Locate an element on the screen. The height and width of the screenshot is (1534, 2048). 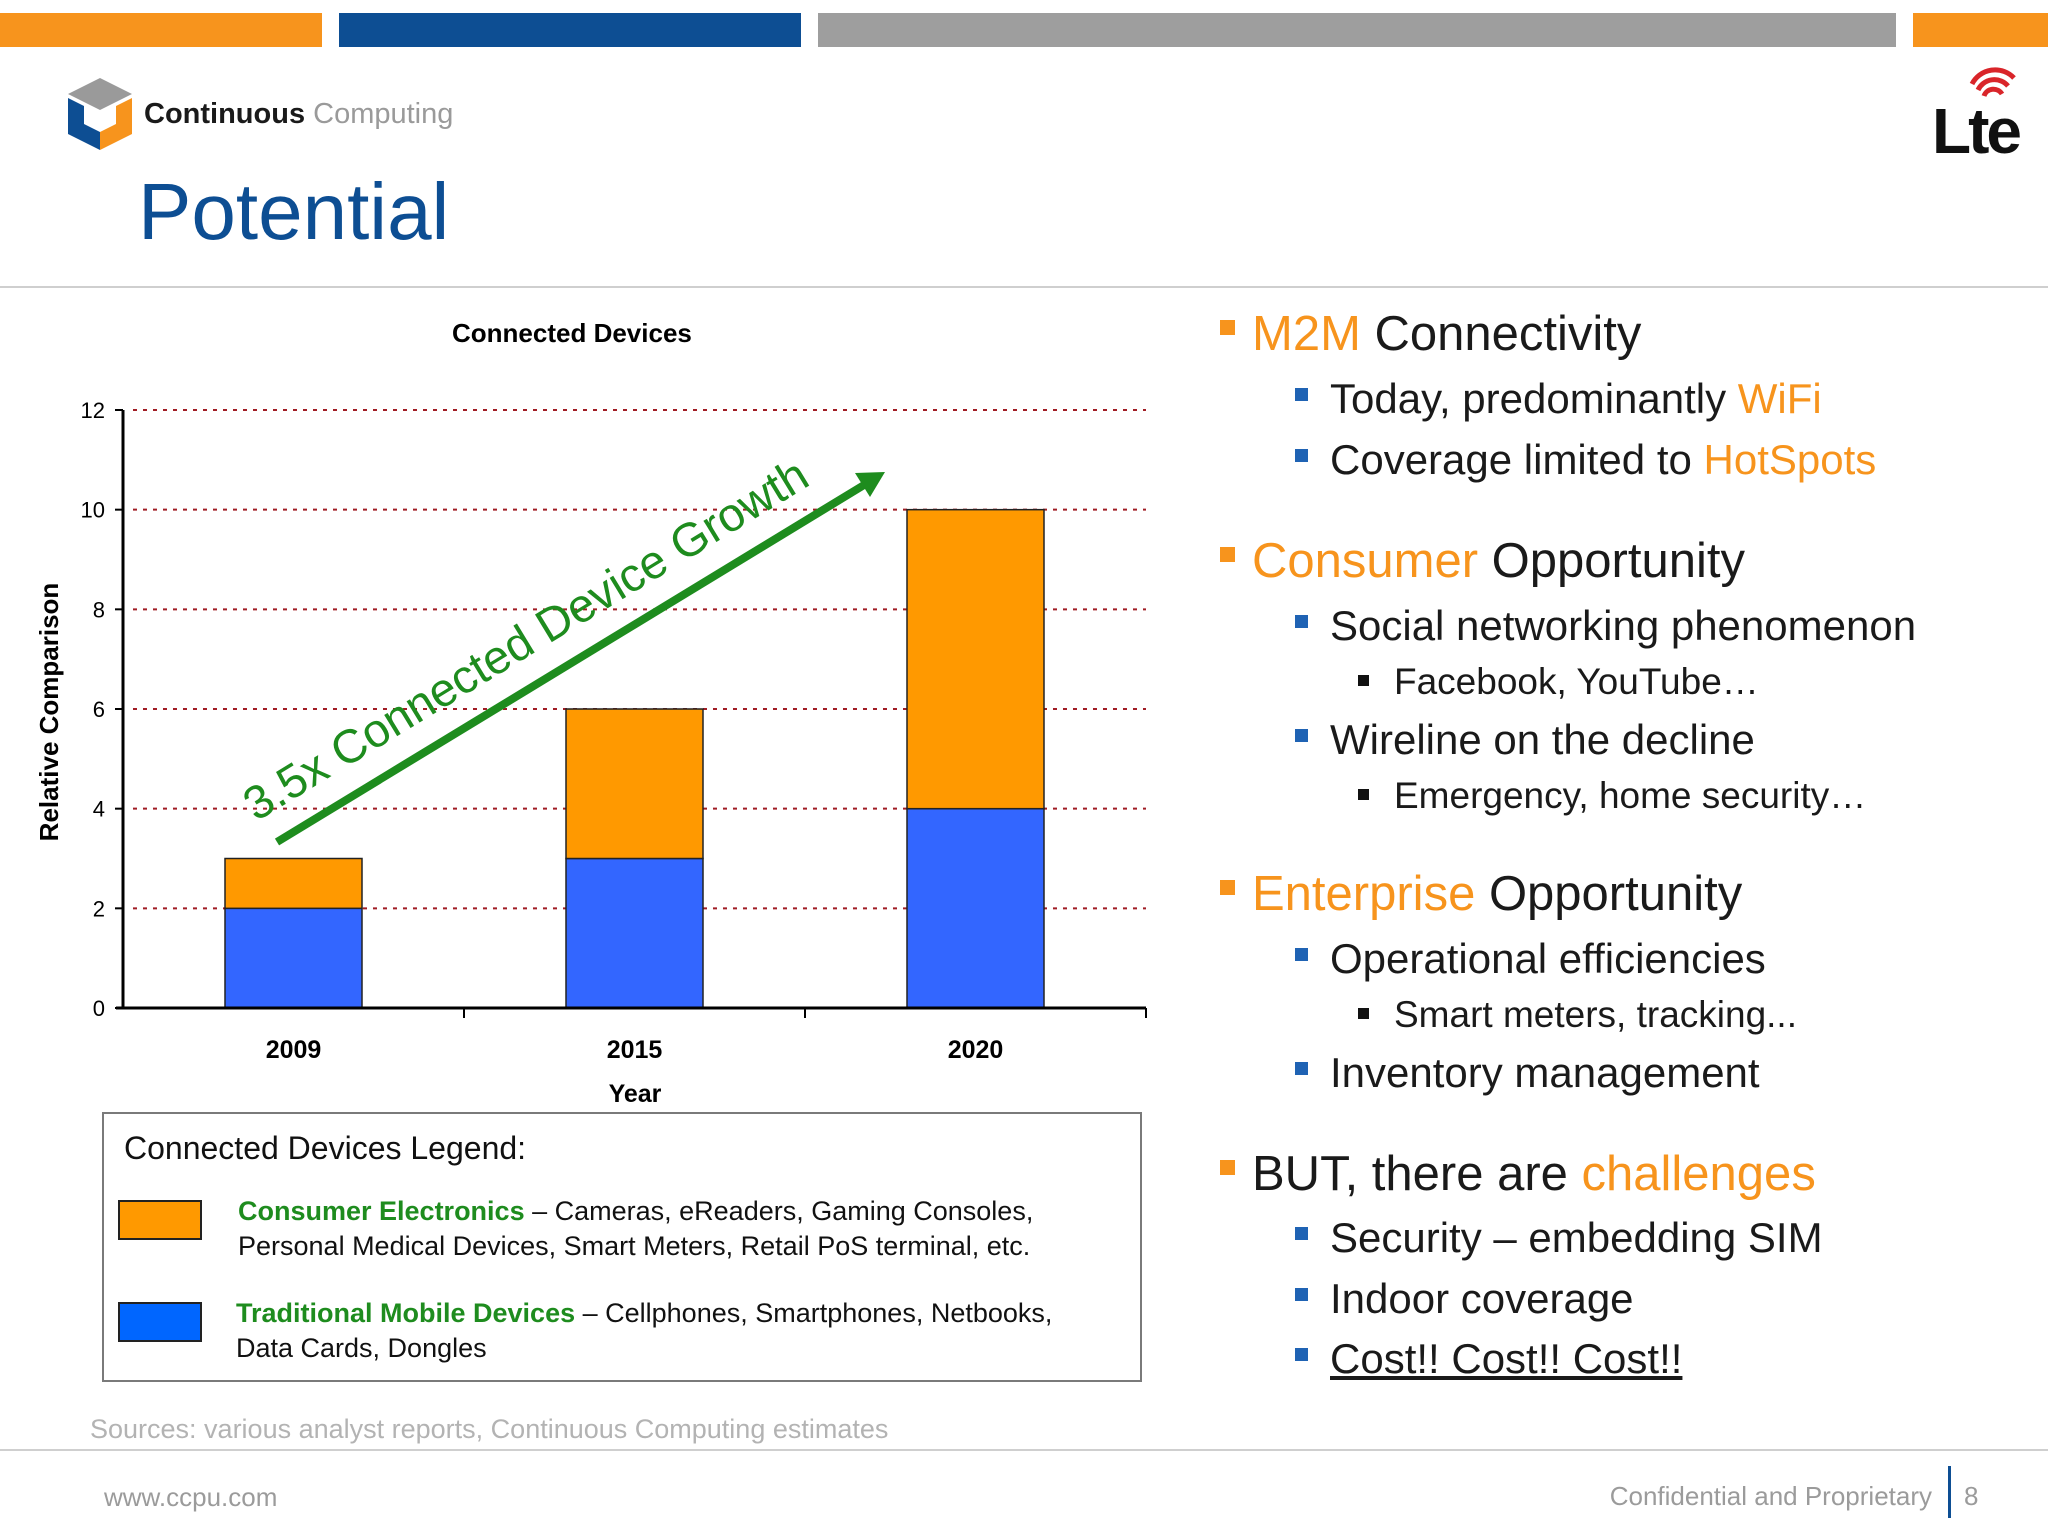
y-tick-label: 12 is located at coordinates (93, 410).